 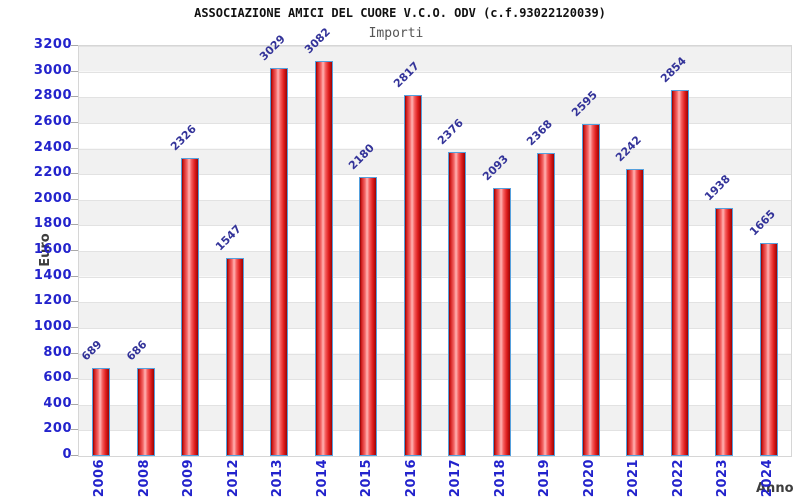 I want to click on value-label-2016: 2817, so click(x=406, y=75).